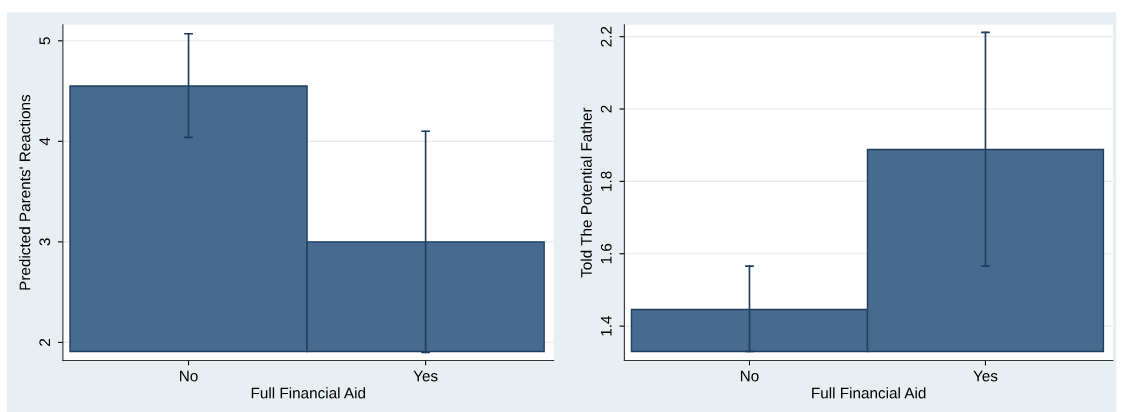 The width and height of the screenshot is (1123, 412). Describe the element at coordinates (606, 253) in the screenshot. I see `y-tick-label: 1.6` at that location.